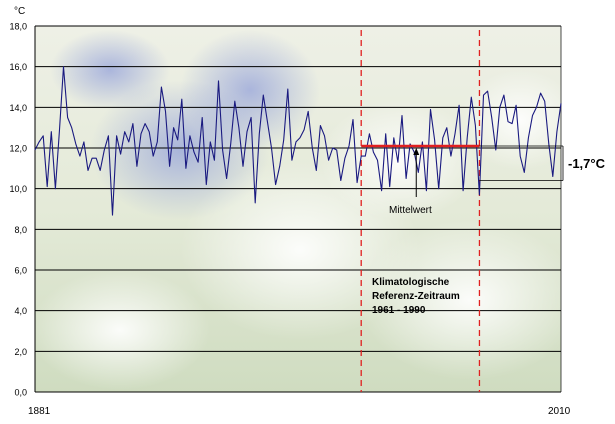  What do you see at coordinates (416, 296) in the screenshot?
I see `ref-period-line-2: Referenz-Zeitraum` at bounding box center [416, 296].